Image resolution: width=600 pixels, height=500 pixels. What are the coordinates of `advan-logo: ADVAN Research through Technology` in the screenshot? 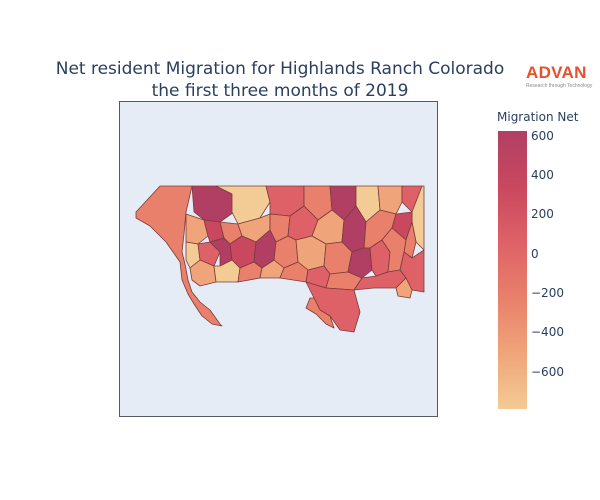 It's located at (561, 76).